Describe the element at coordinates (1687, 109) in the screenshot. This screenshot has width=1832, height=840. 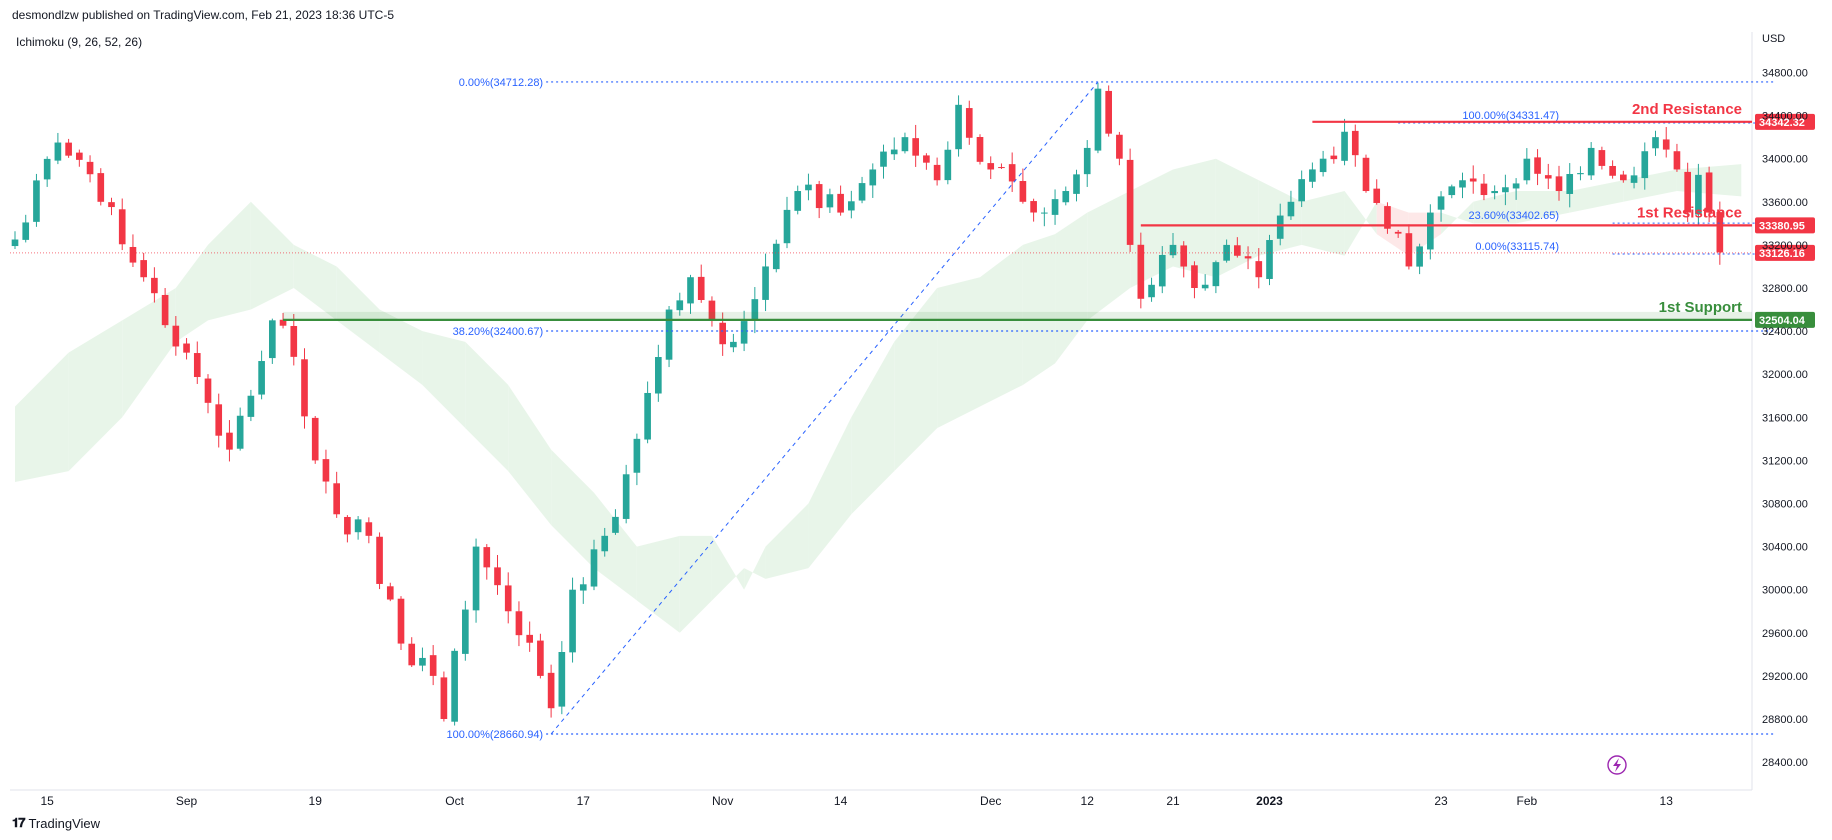
I see `level-name: 2nd Resistance` at that location.